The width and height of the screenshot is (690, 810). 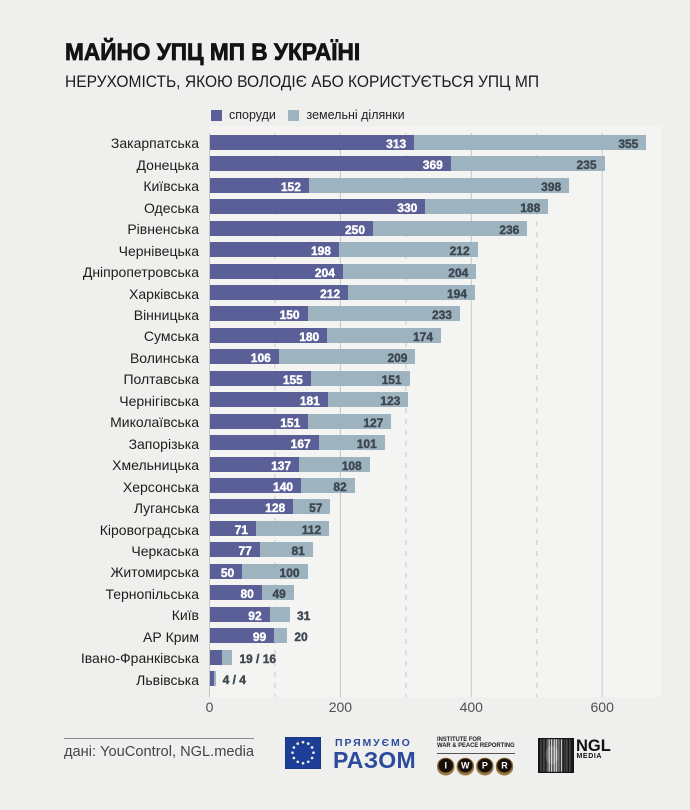 What do you see at coordinates (445, 765) in the screenshot?
I see `svg-text: I` at bounding box center [445, 765].